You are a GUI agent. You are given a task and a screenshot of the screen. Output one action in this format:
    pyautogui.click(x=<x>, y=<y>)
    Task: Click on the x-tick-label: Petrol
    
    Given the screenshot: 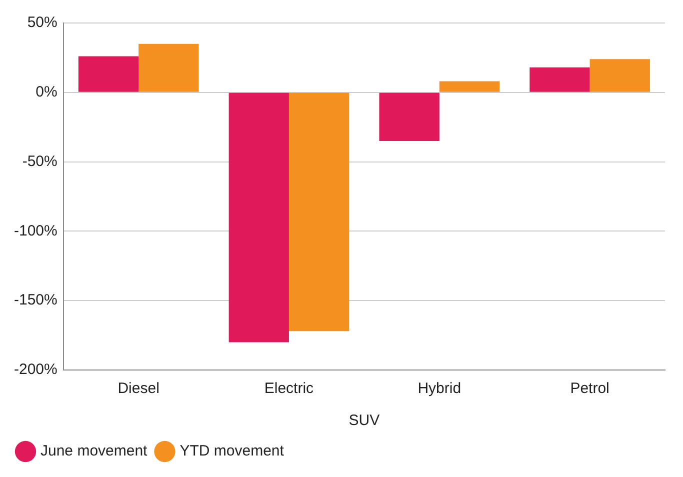 What is the action you would take?
    pyautogui.click(x=590, y=389)
    